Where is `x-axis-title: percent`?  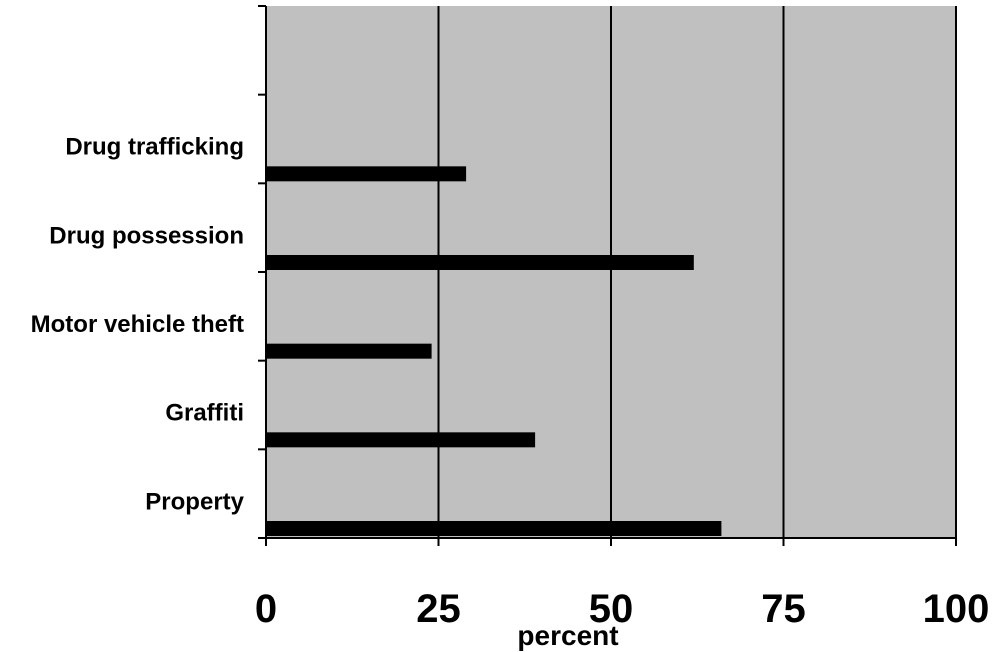
x-axis-title: percent is located at coordinates (567, 635).